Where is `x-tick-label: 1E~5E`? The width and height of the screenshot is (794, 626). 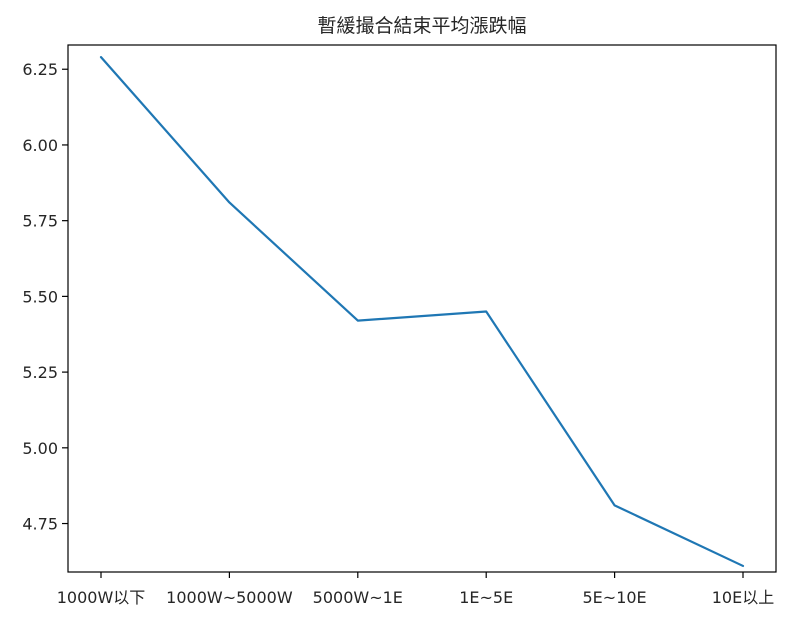 x-tick-label: 1E~5E is located at coordinates (486, 597).